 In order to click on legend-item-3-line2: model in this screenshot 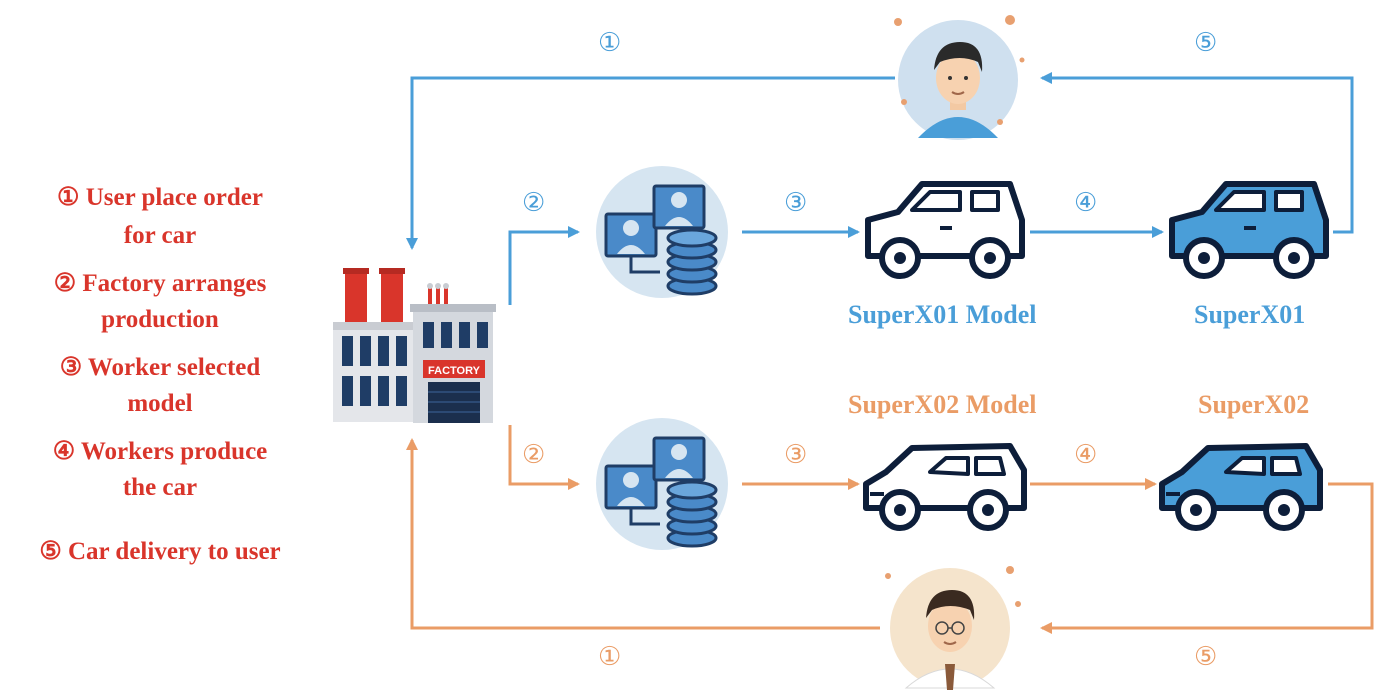, I will do `click(160, 403)`.